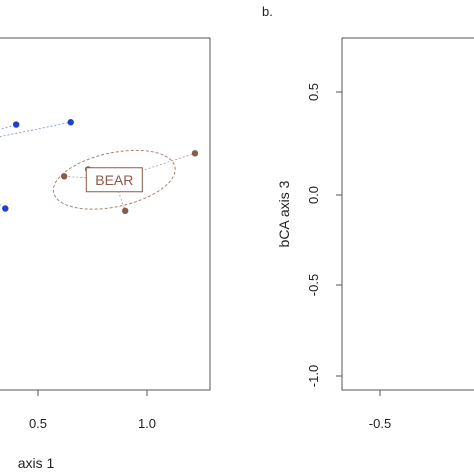 This screenshot has width=474, height=474. I want to click on panel-b-tag: b., so click(267, 11).